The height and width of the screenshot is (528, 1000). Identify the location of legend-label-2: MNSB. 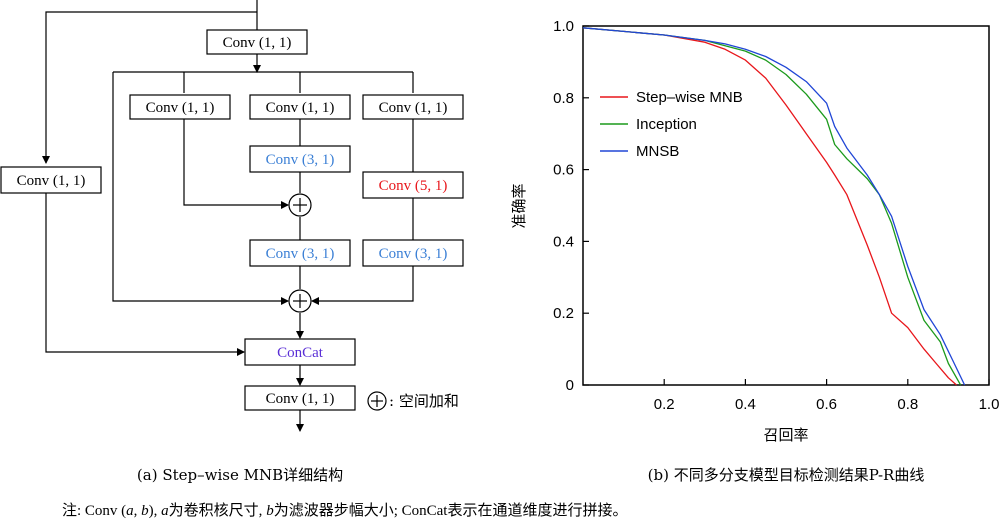
(657, 151).